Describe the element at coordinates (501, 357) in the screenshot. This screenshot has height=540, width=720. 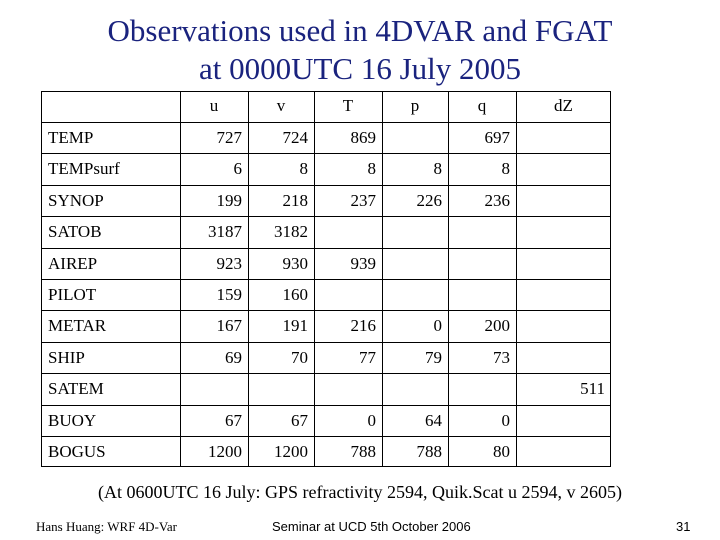
I see `table-cell: 73` at that location.